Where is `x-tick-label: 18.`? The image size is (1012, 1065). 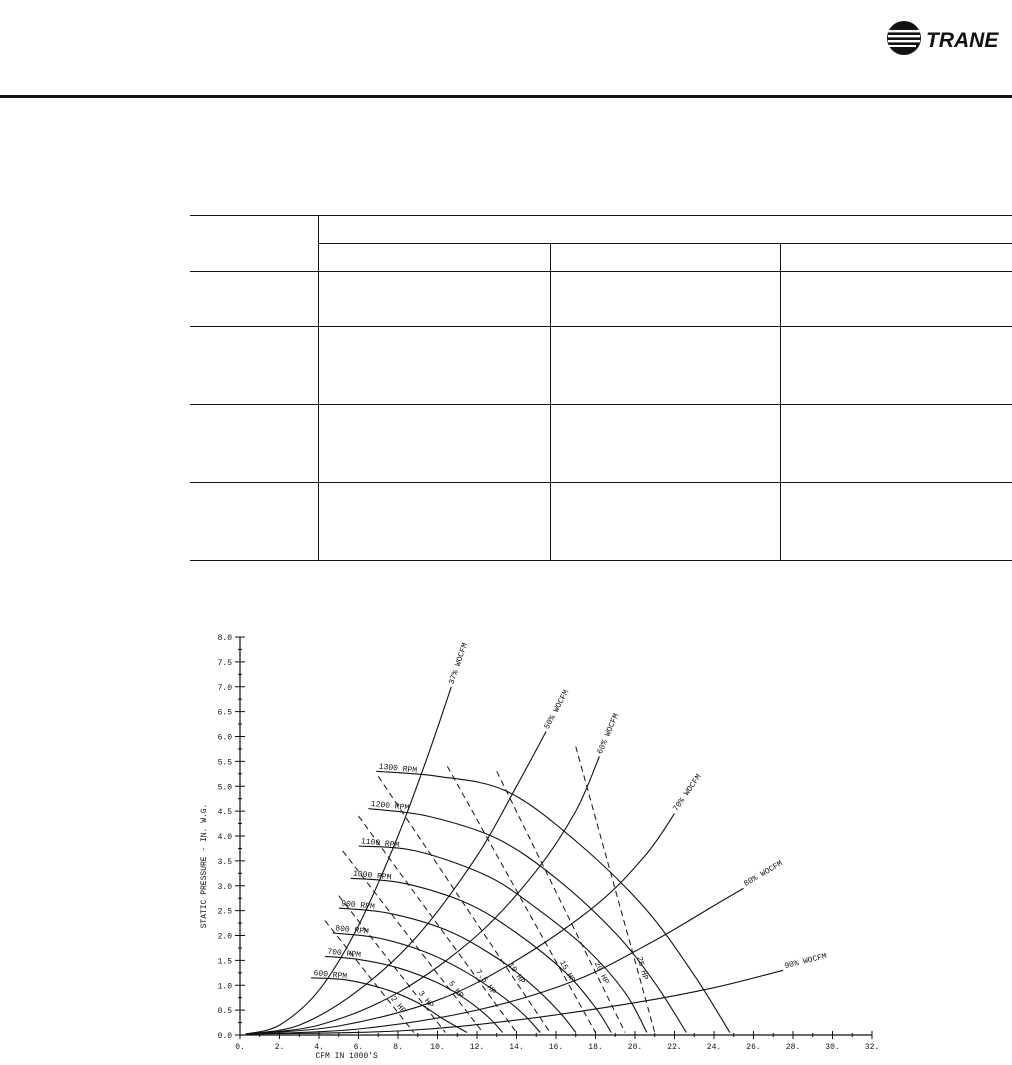
x-tick-label: 18. is located at coordinates (595, 1047).